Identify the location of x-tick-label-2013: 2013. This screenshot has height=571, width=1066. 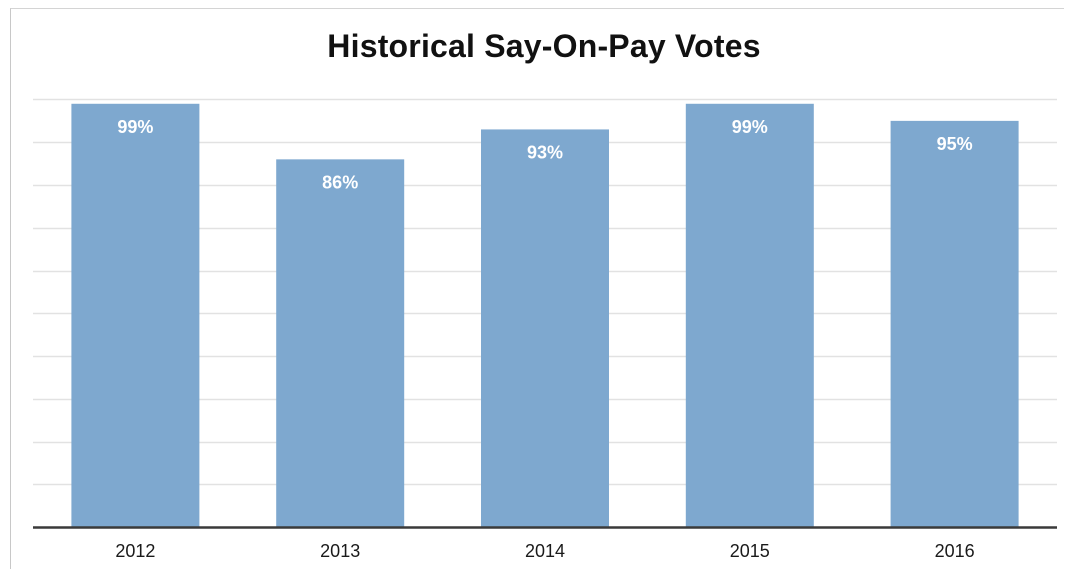
(340, 551).